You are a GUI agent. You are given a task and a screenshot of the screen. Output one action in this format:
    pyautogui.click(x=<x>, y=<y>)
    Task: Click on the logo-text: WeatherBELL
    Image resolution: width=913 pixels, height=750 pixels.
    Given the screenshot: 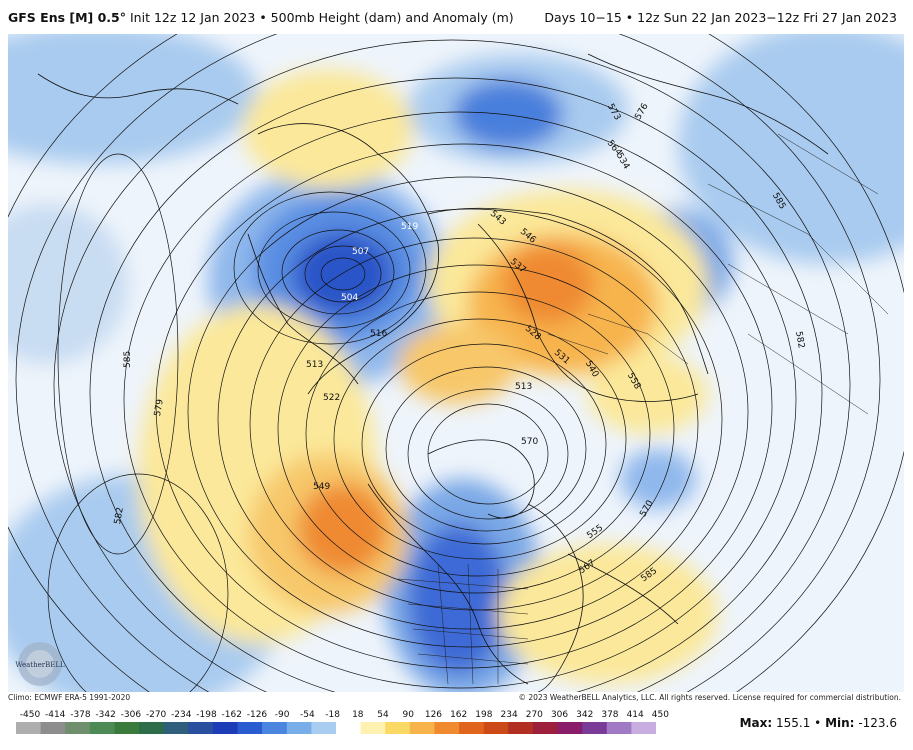 What is the action you would take?
    pyautogui.click(x=40, y=665)
    